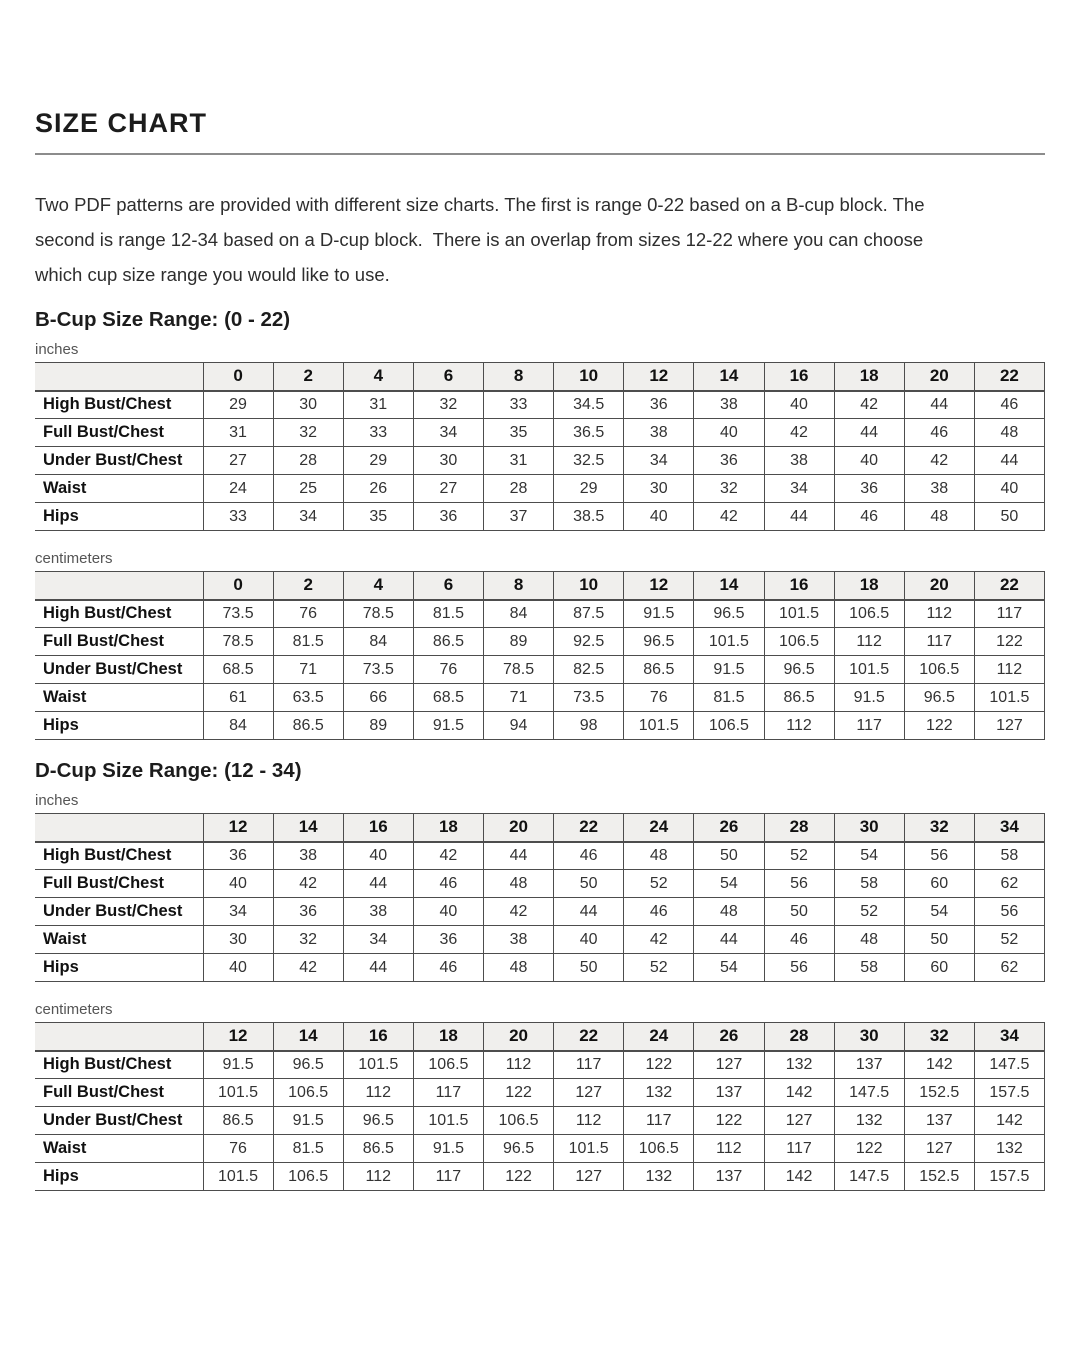  I want to click on measurement-value: 132, so click(799, 1064).